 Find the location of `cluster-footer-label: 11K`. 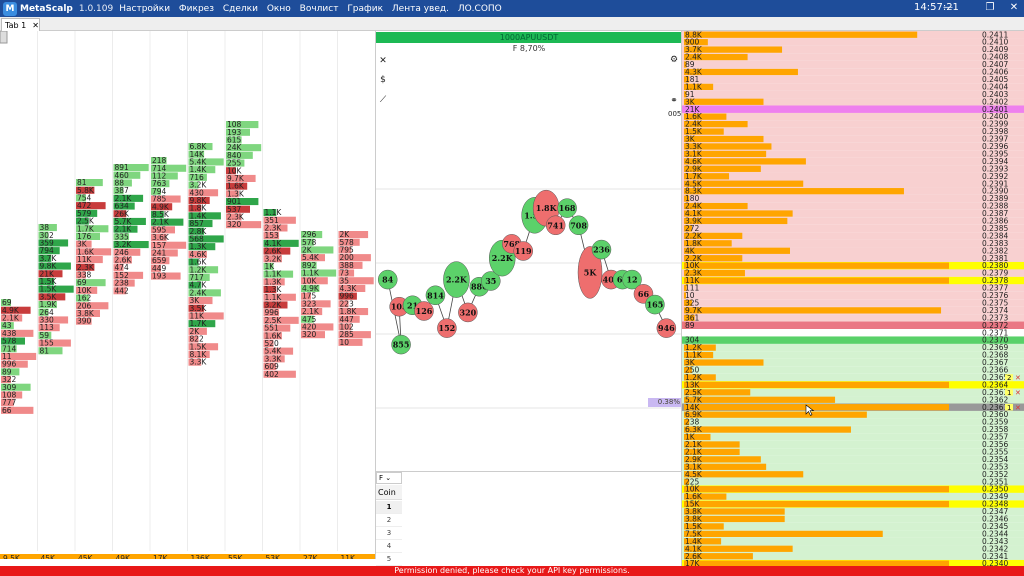

cluster-footer-label: 11K is located at coordinates (349, 556).